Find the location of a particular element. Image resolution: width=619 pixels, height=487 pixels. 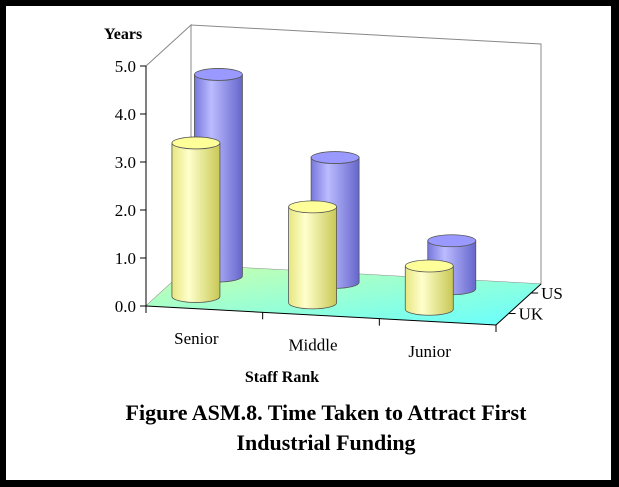

x-tick-label: Junior is located at coordinates (429, 351).